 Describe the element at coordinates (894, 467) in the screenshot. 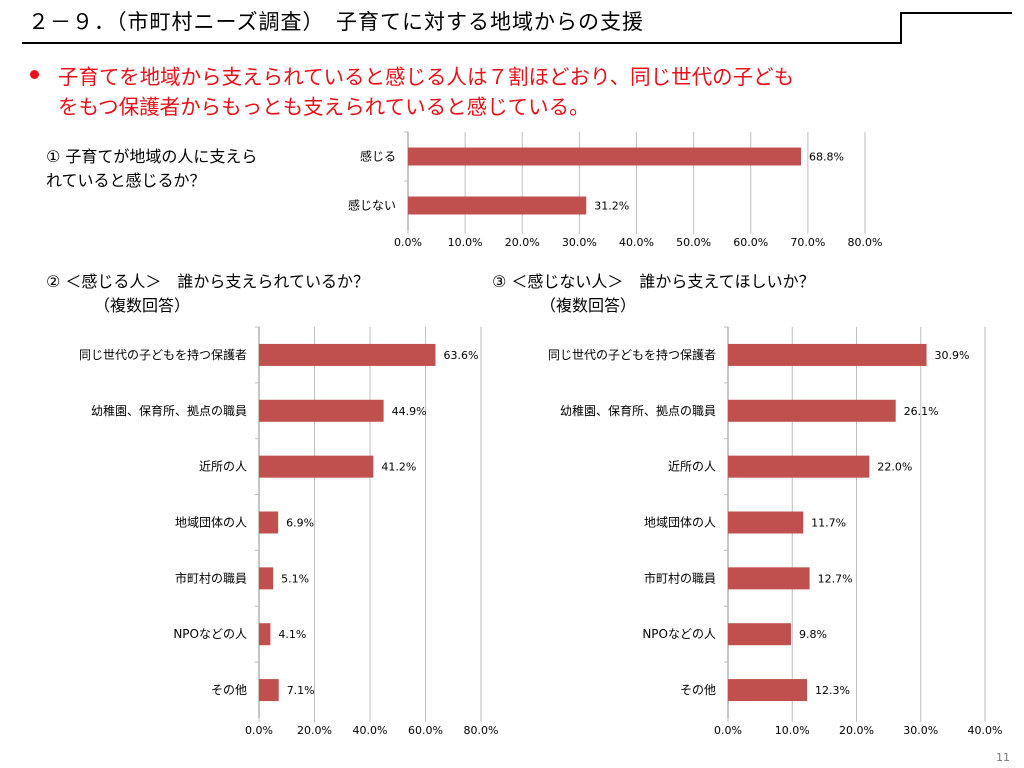

I see `chart-3-data-label: 22.0%` at that location.